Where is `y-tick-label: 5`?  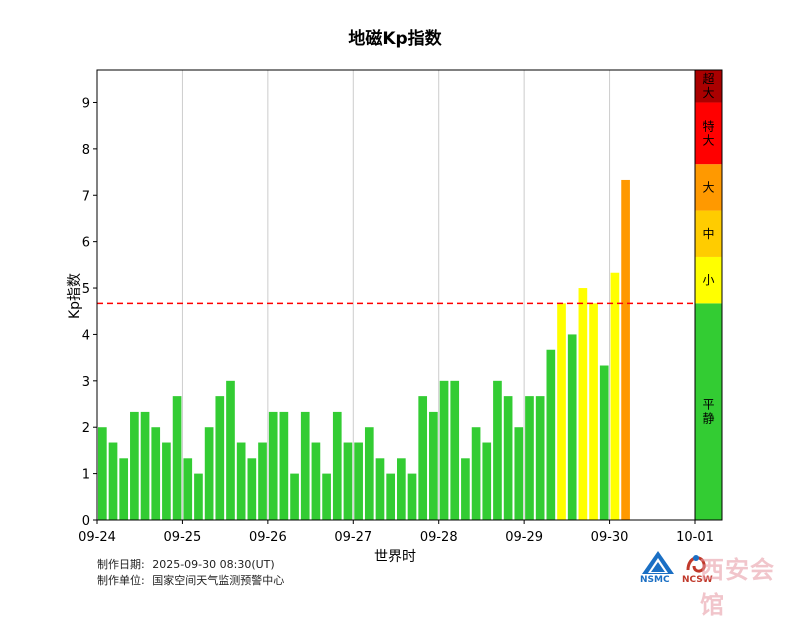
y-tick-label: 5 is located at coordinates (86, 289).